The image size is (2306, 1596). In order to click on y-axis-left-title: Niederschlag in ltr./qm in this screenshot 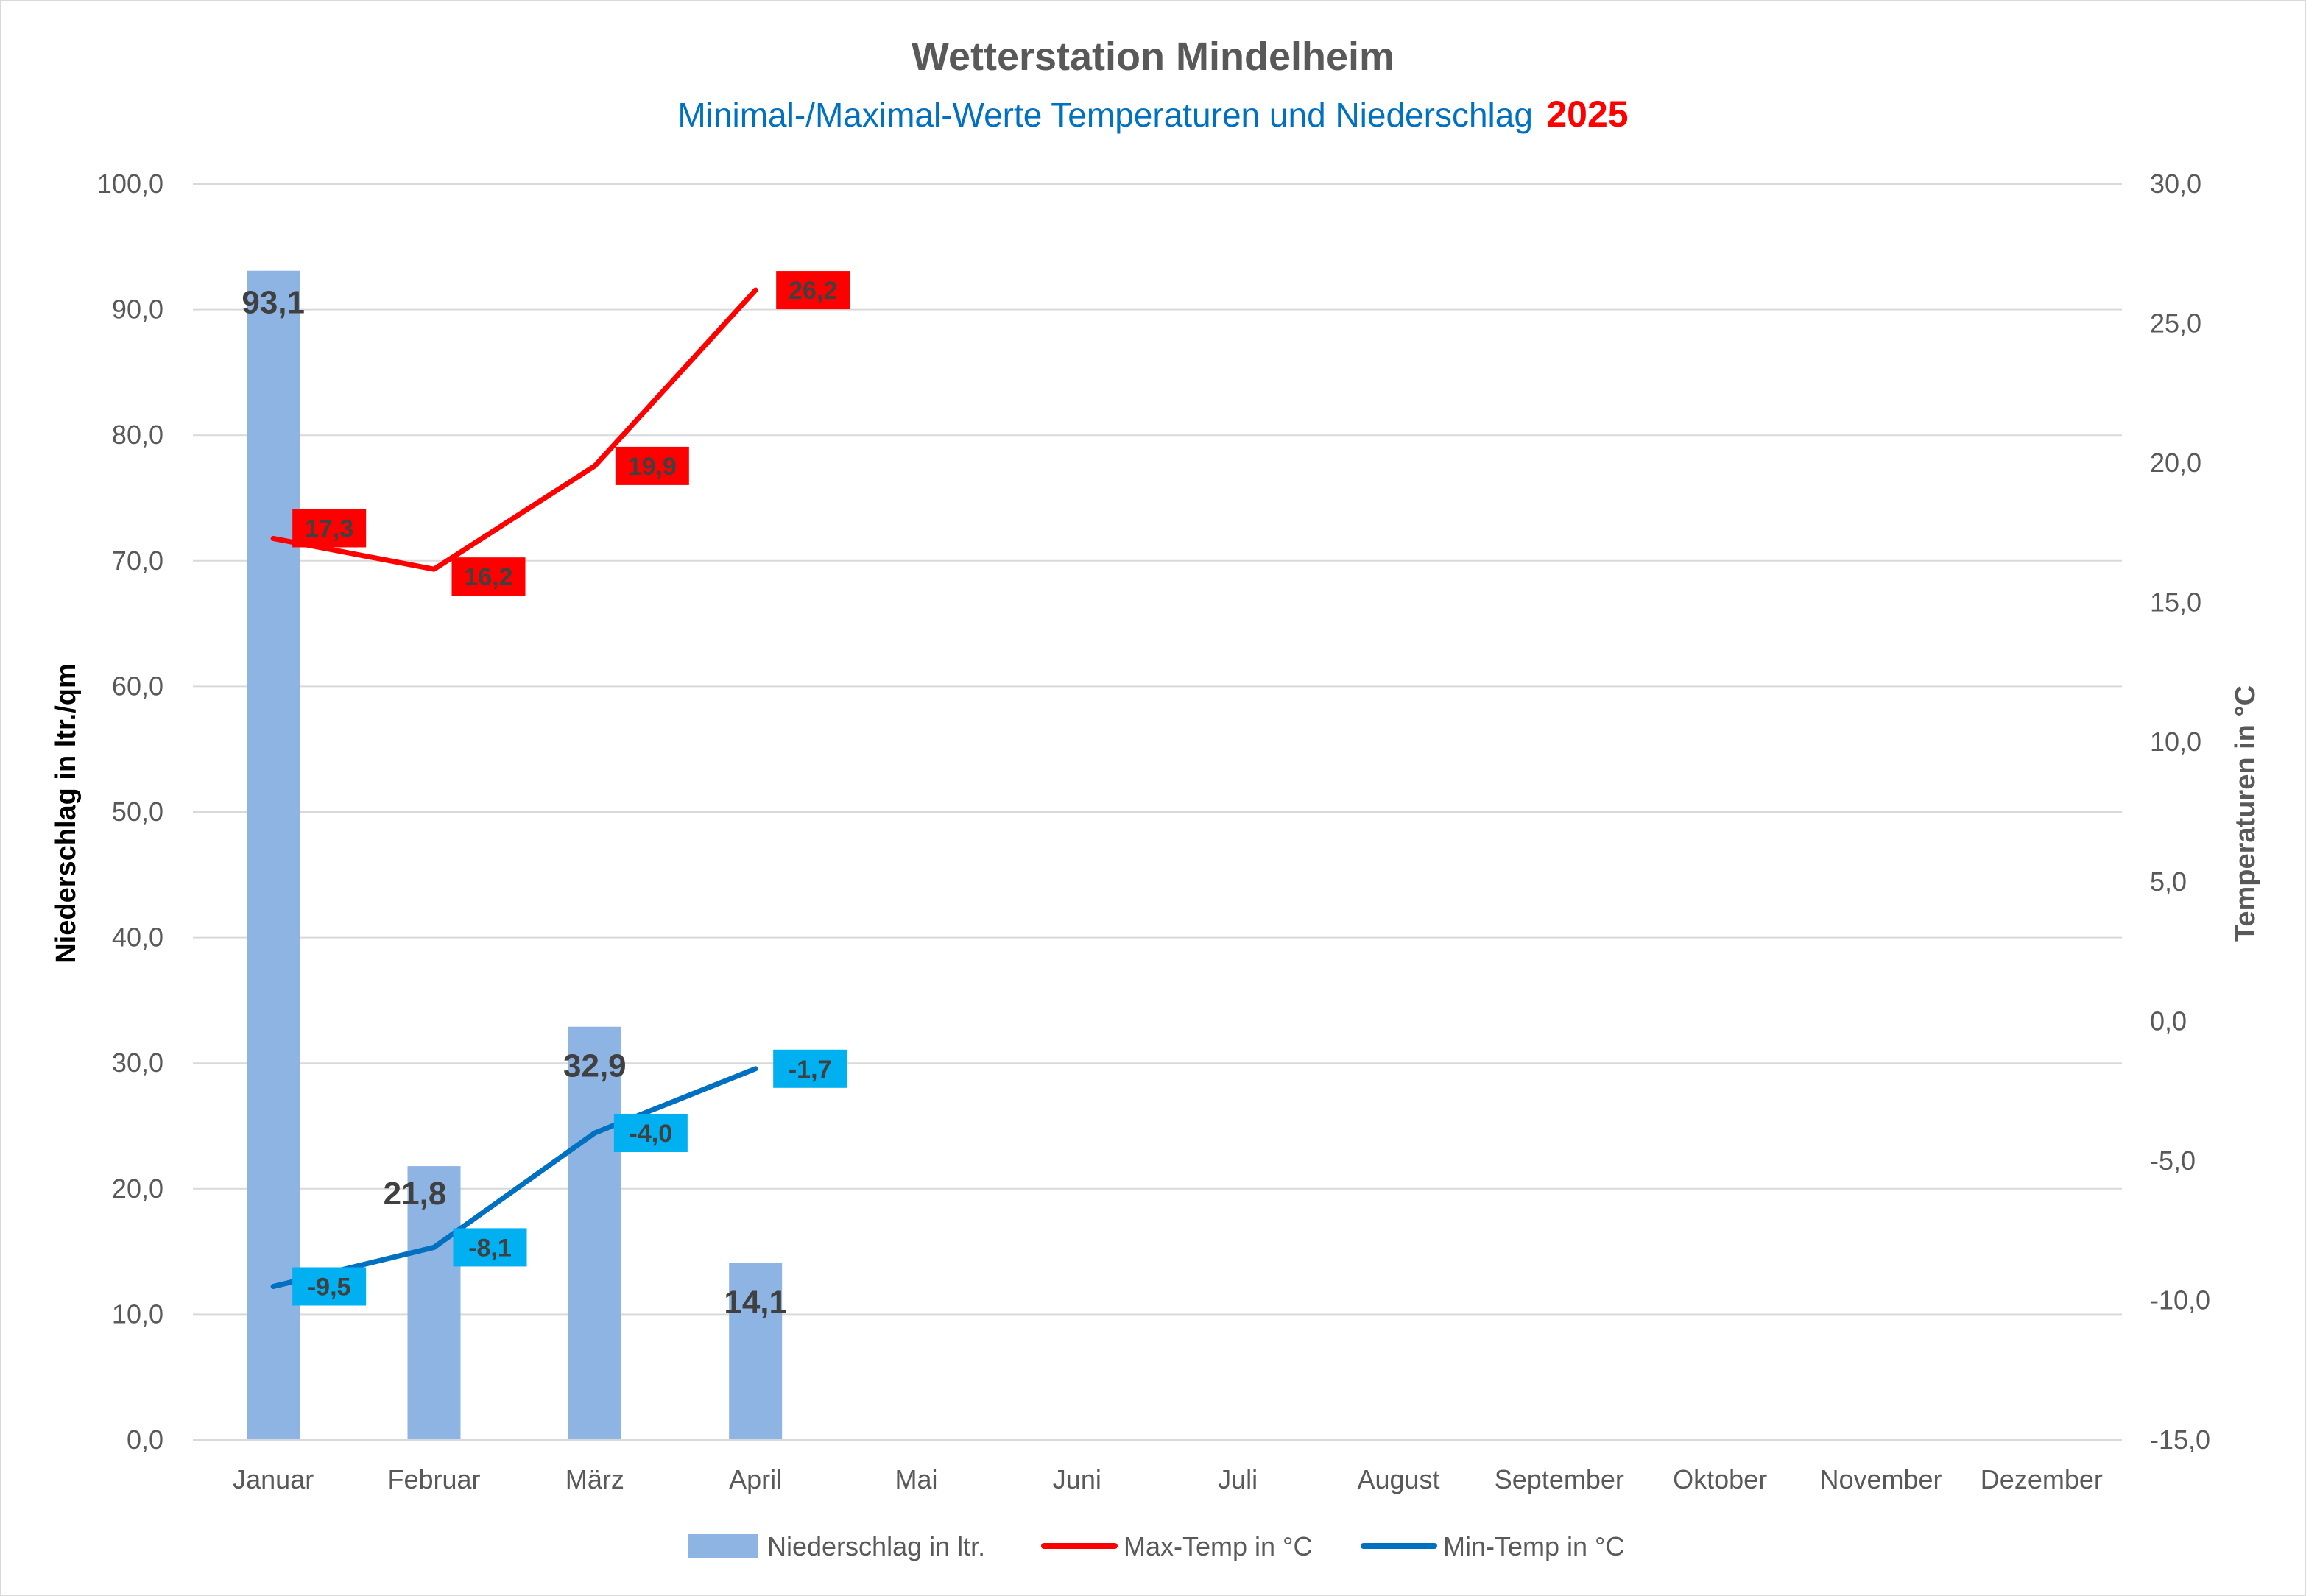, I will do `click(66, 814)`.